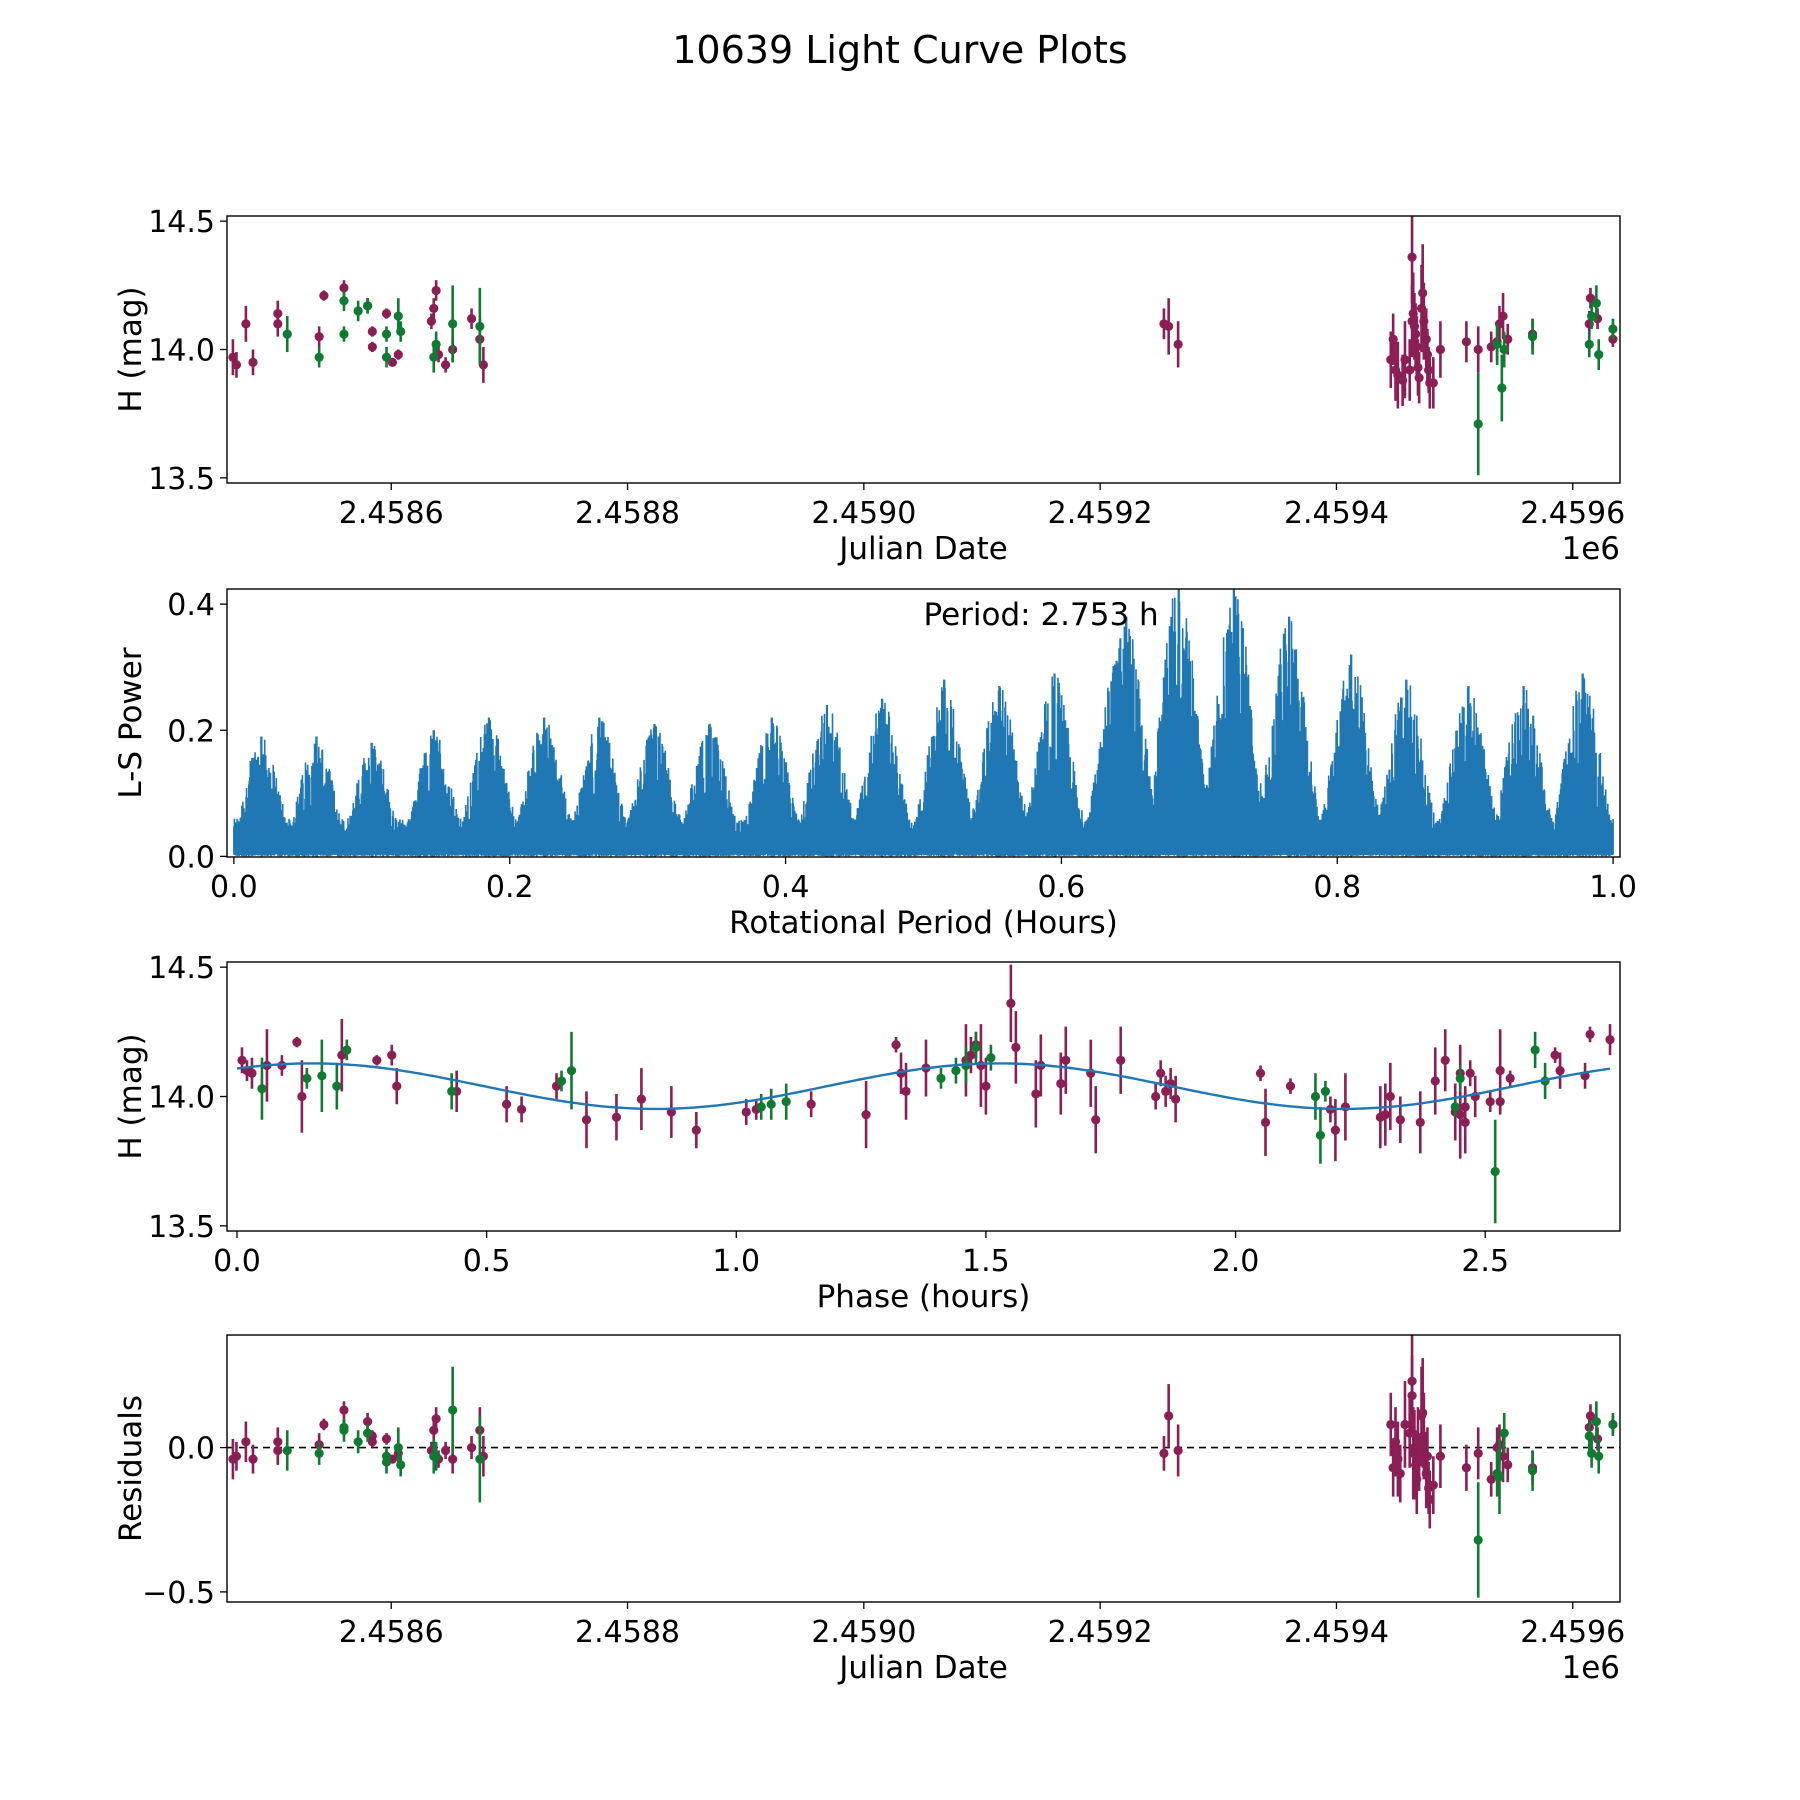 The width and height of the screenshot is (1800, 1800). Describe the element at coordinates (900, 50) in the screenshot. I see `figure-title: 10639 Light Curve Plots` at that location.